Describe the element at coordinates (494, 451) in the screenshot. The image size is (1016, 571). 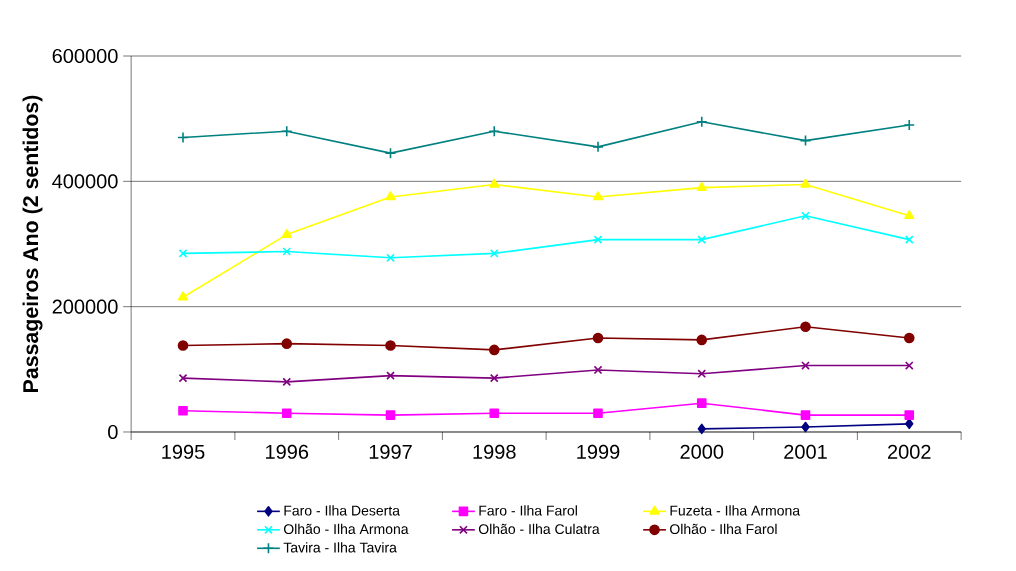
I see `x-tick-label: 1998` at that location.